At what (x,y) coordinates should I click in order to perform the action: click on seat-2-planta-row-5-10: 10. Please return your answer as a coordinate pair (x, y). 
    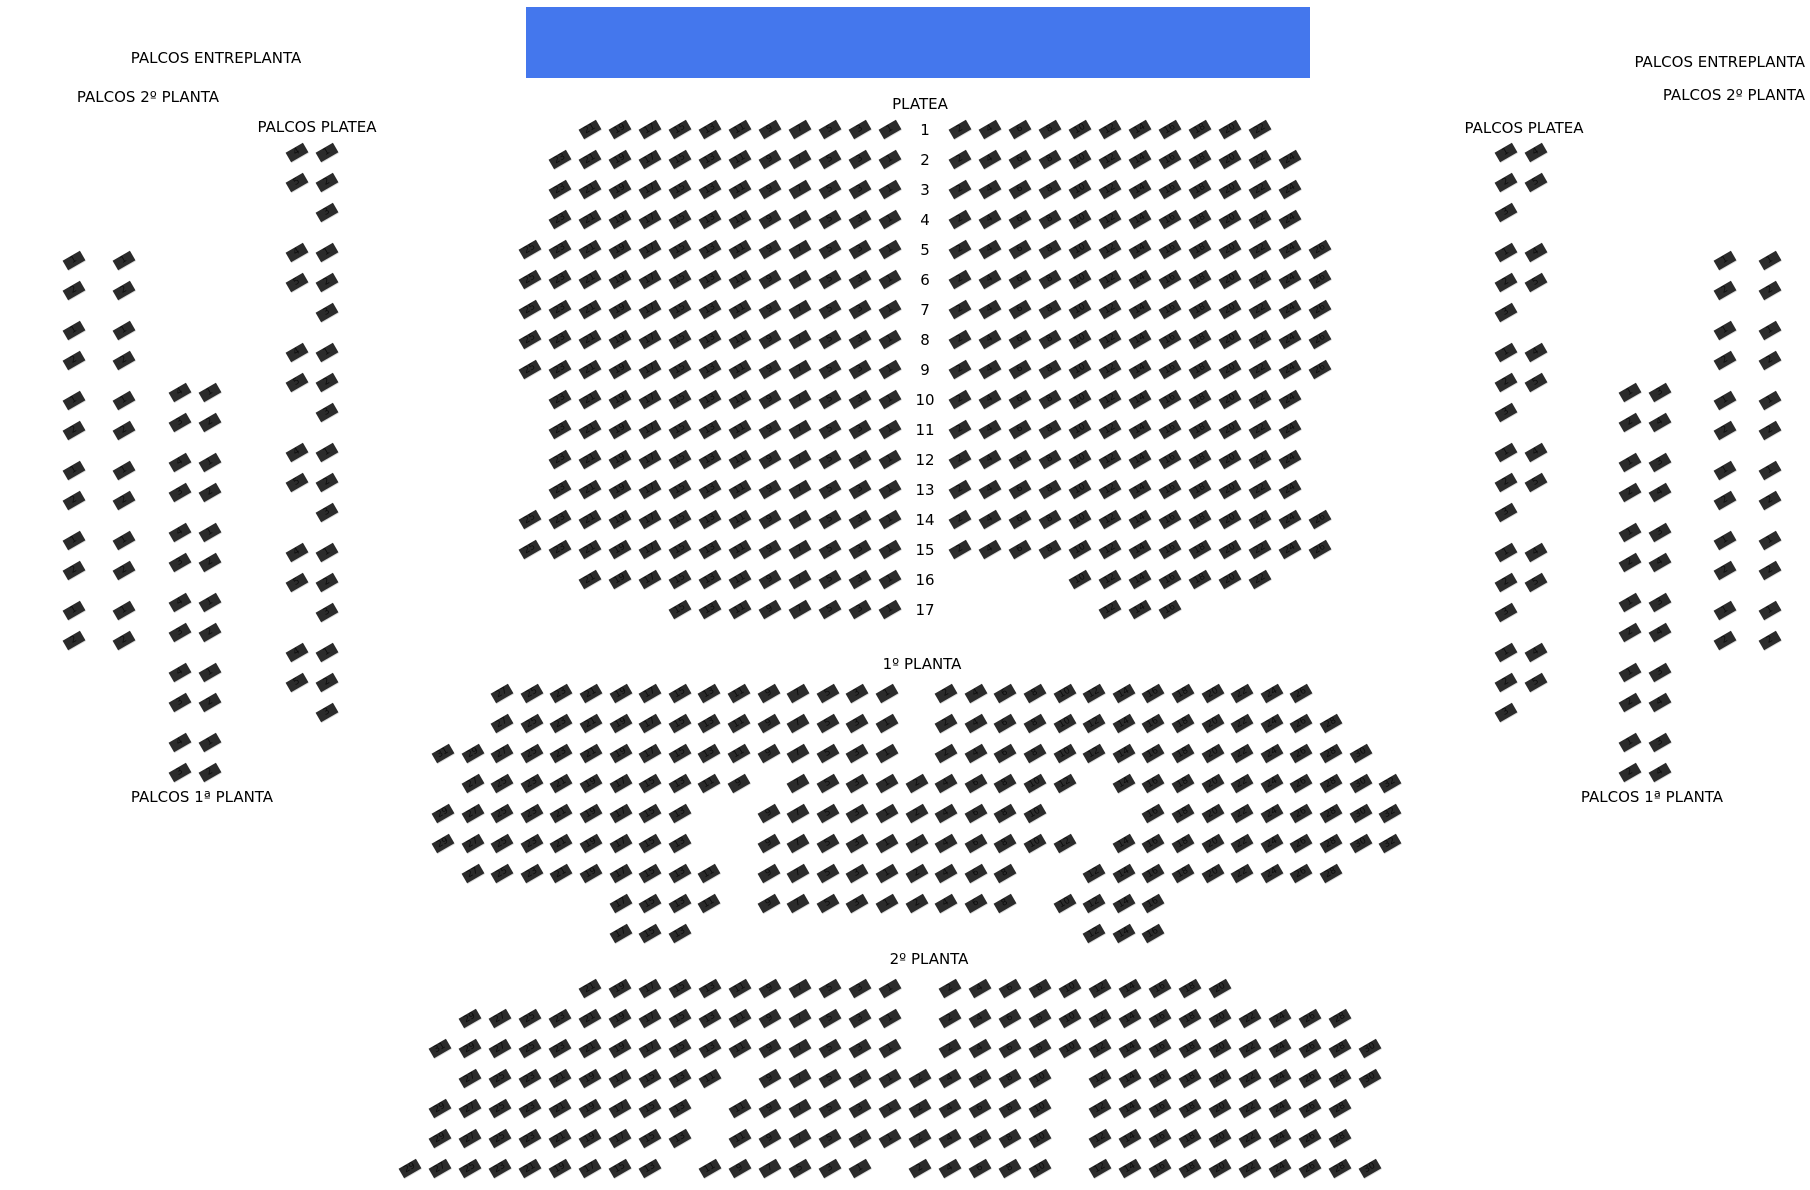
    Looking at the image, I should click on (1040, 1108).